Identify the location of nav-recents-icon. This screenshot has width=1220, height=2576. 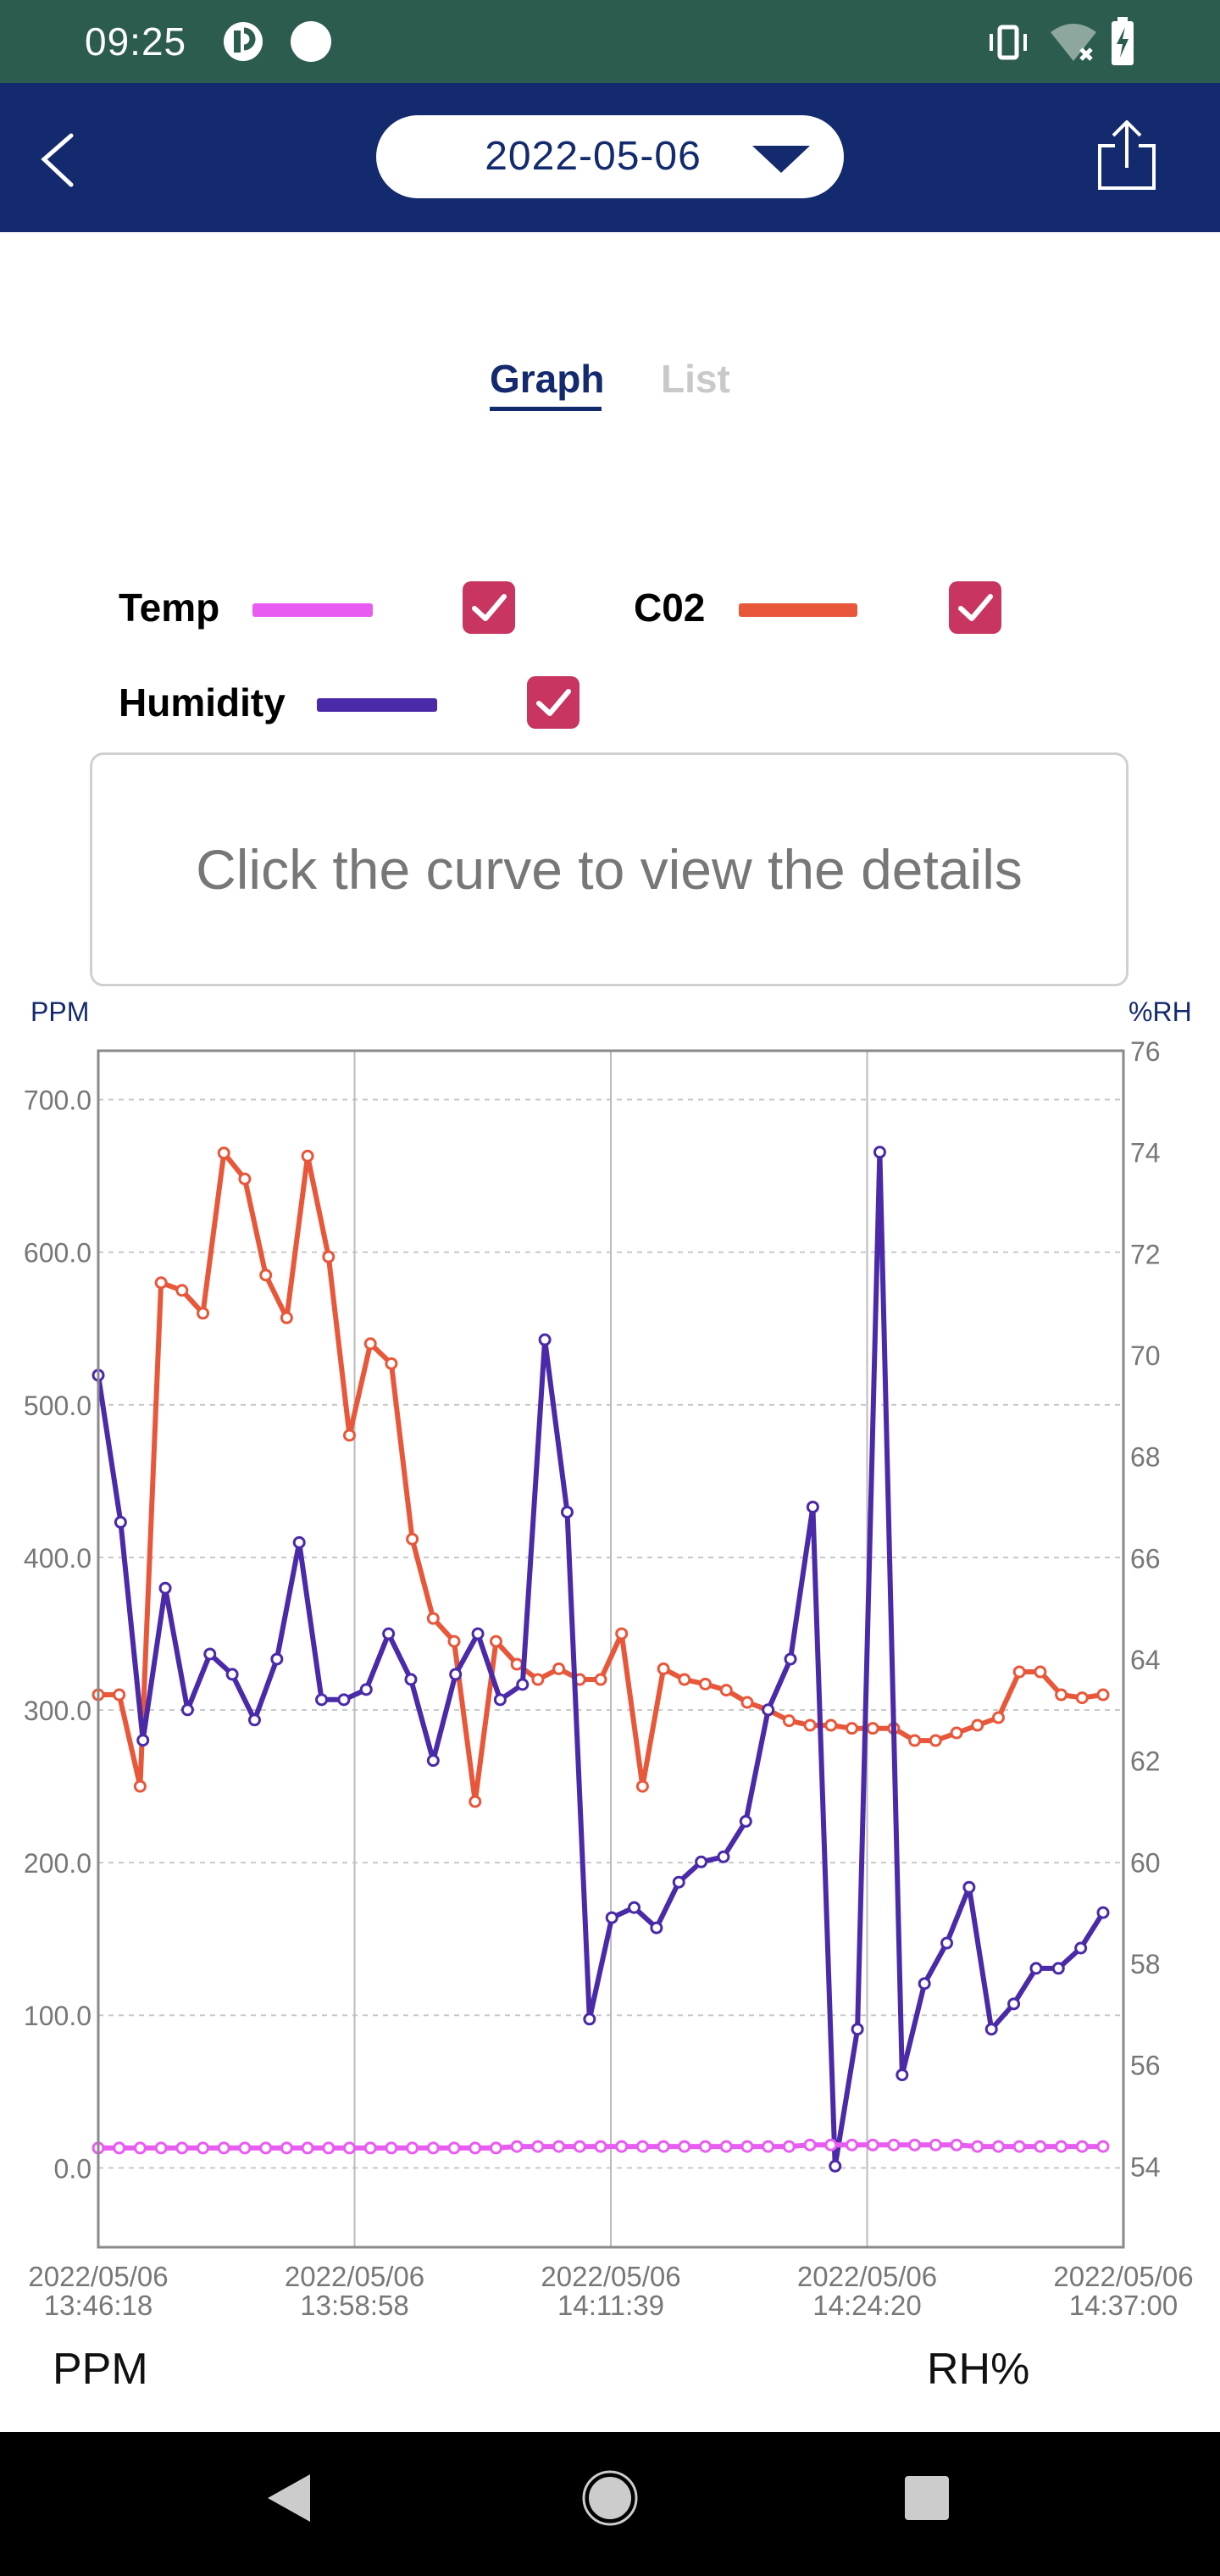
(927, 2498).